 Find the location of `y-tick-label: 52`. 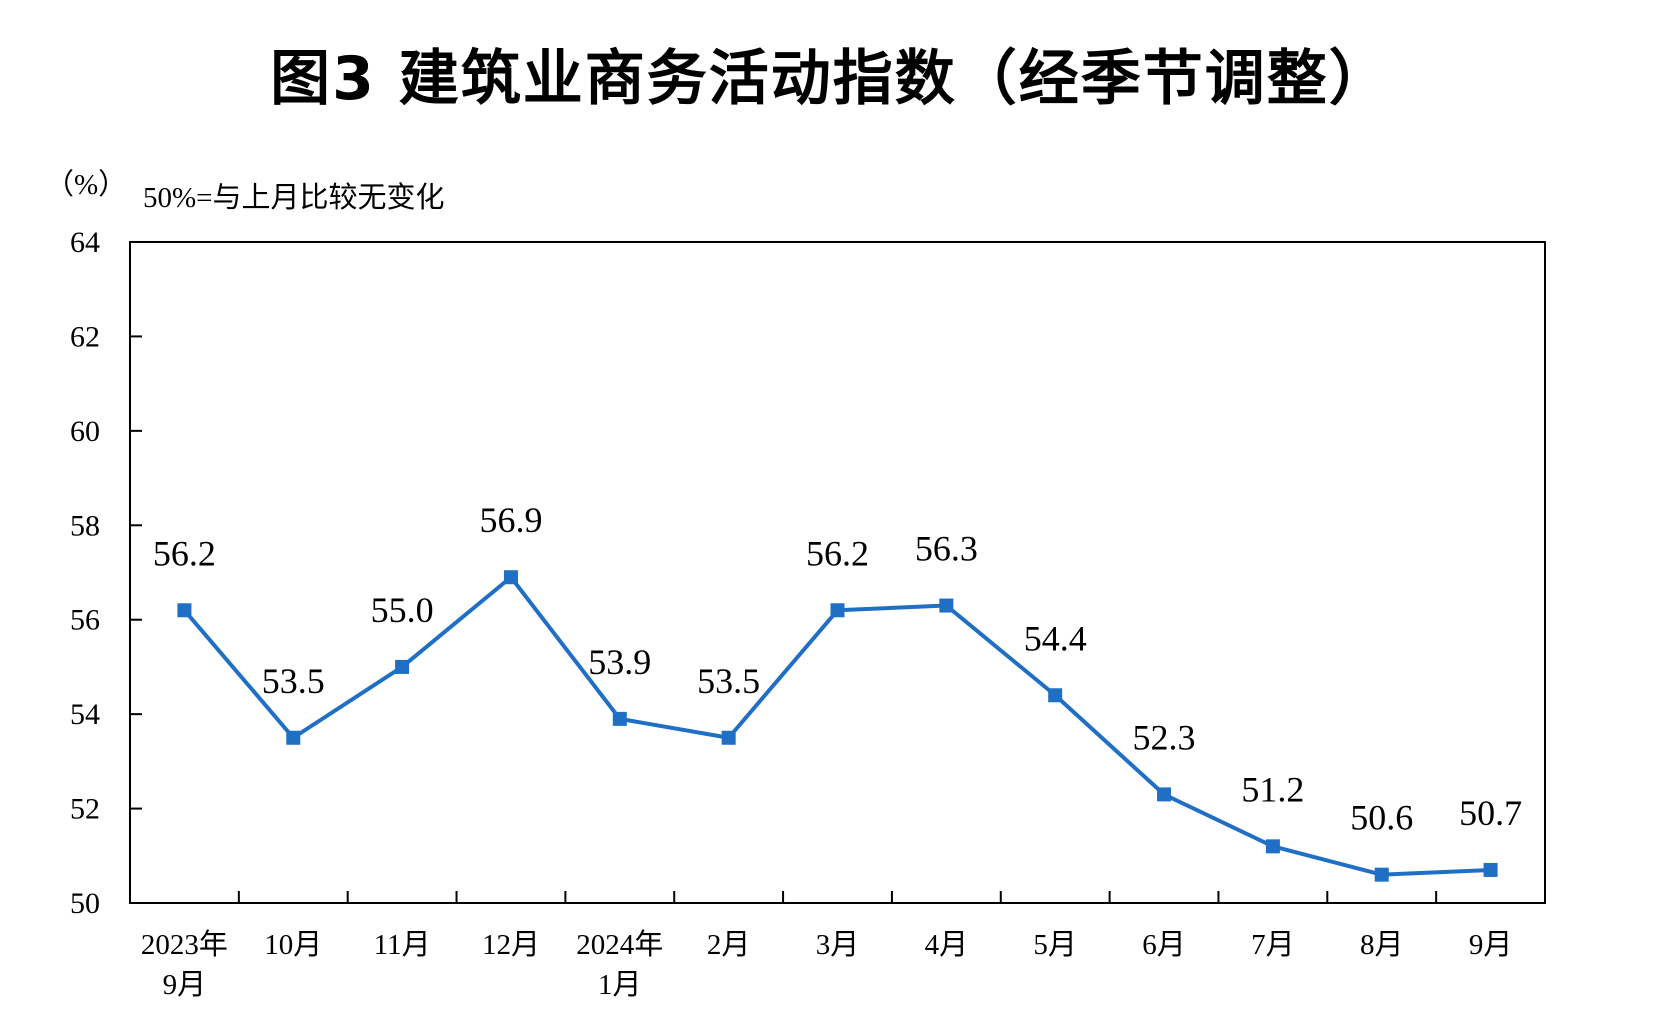

y-tick-label: 52 is located at coordinates (85, 809).